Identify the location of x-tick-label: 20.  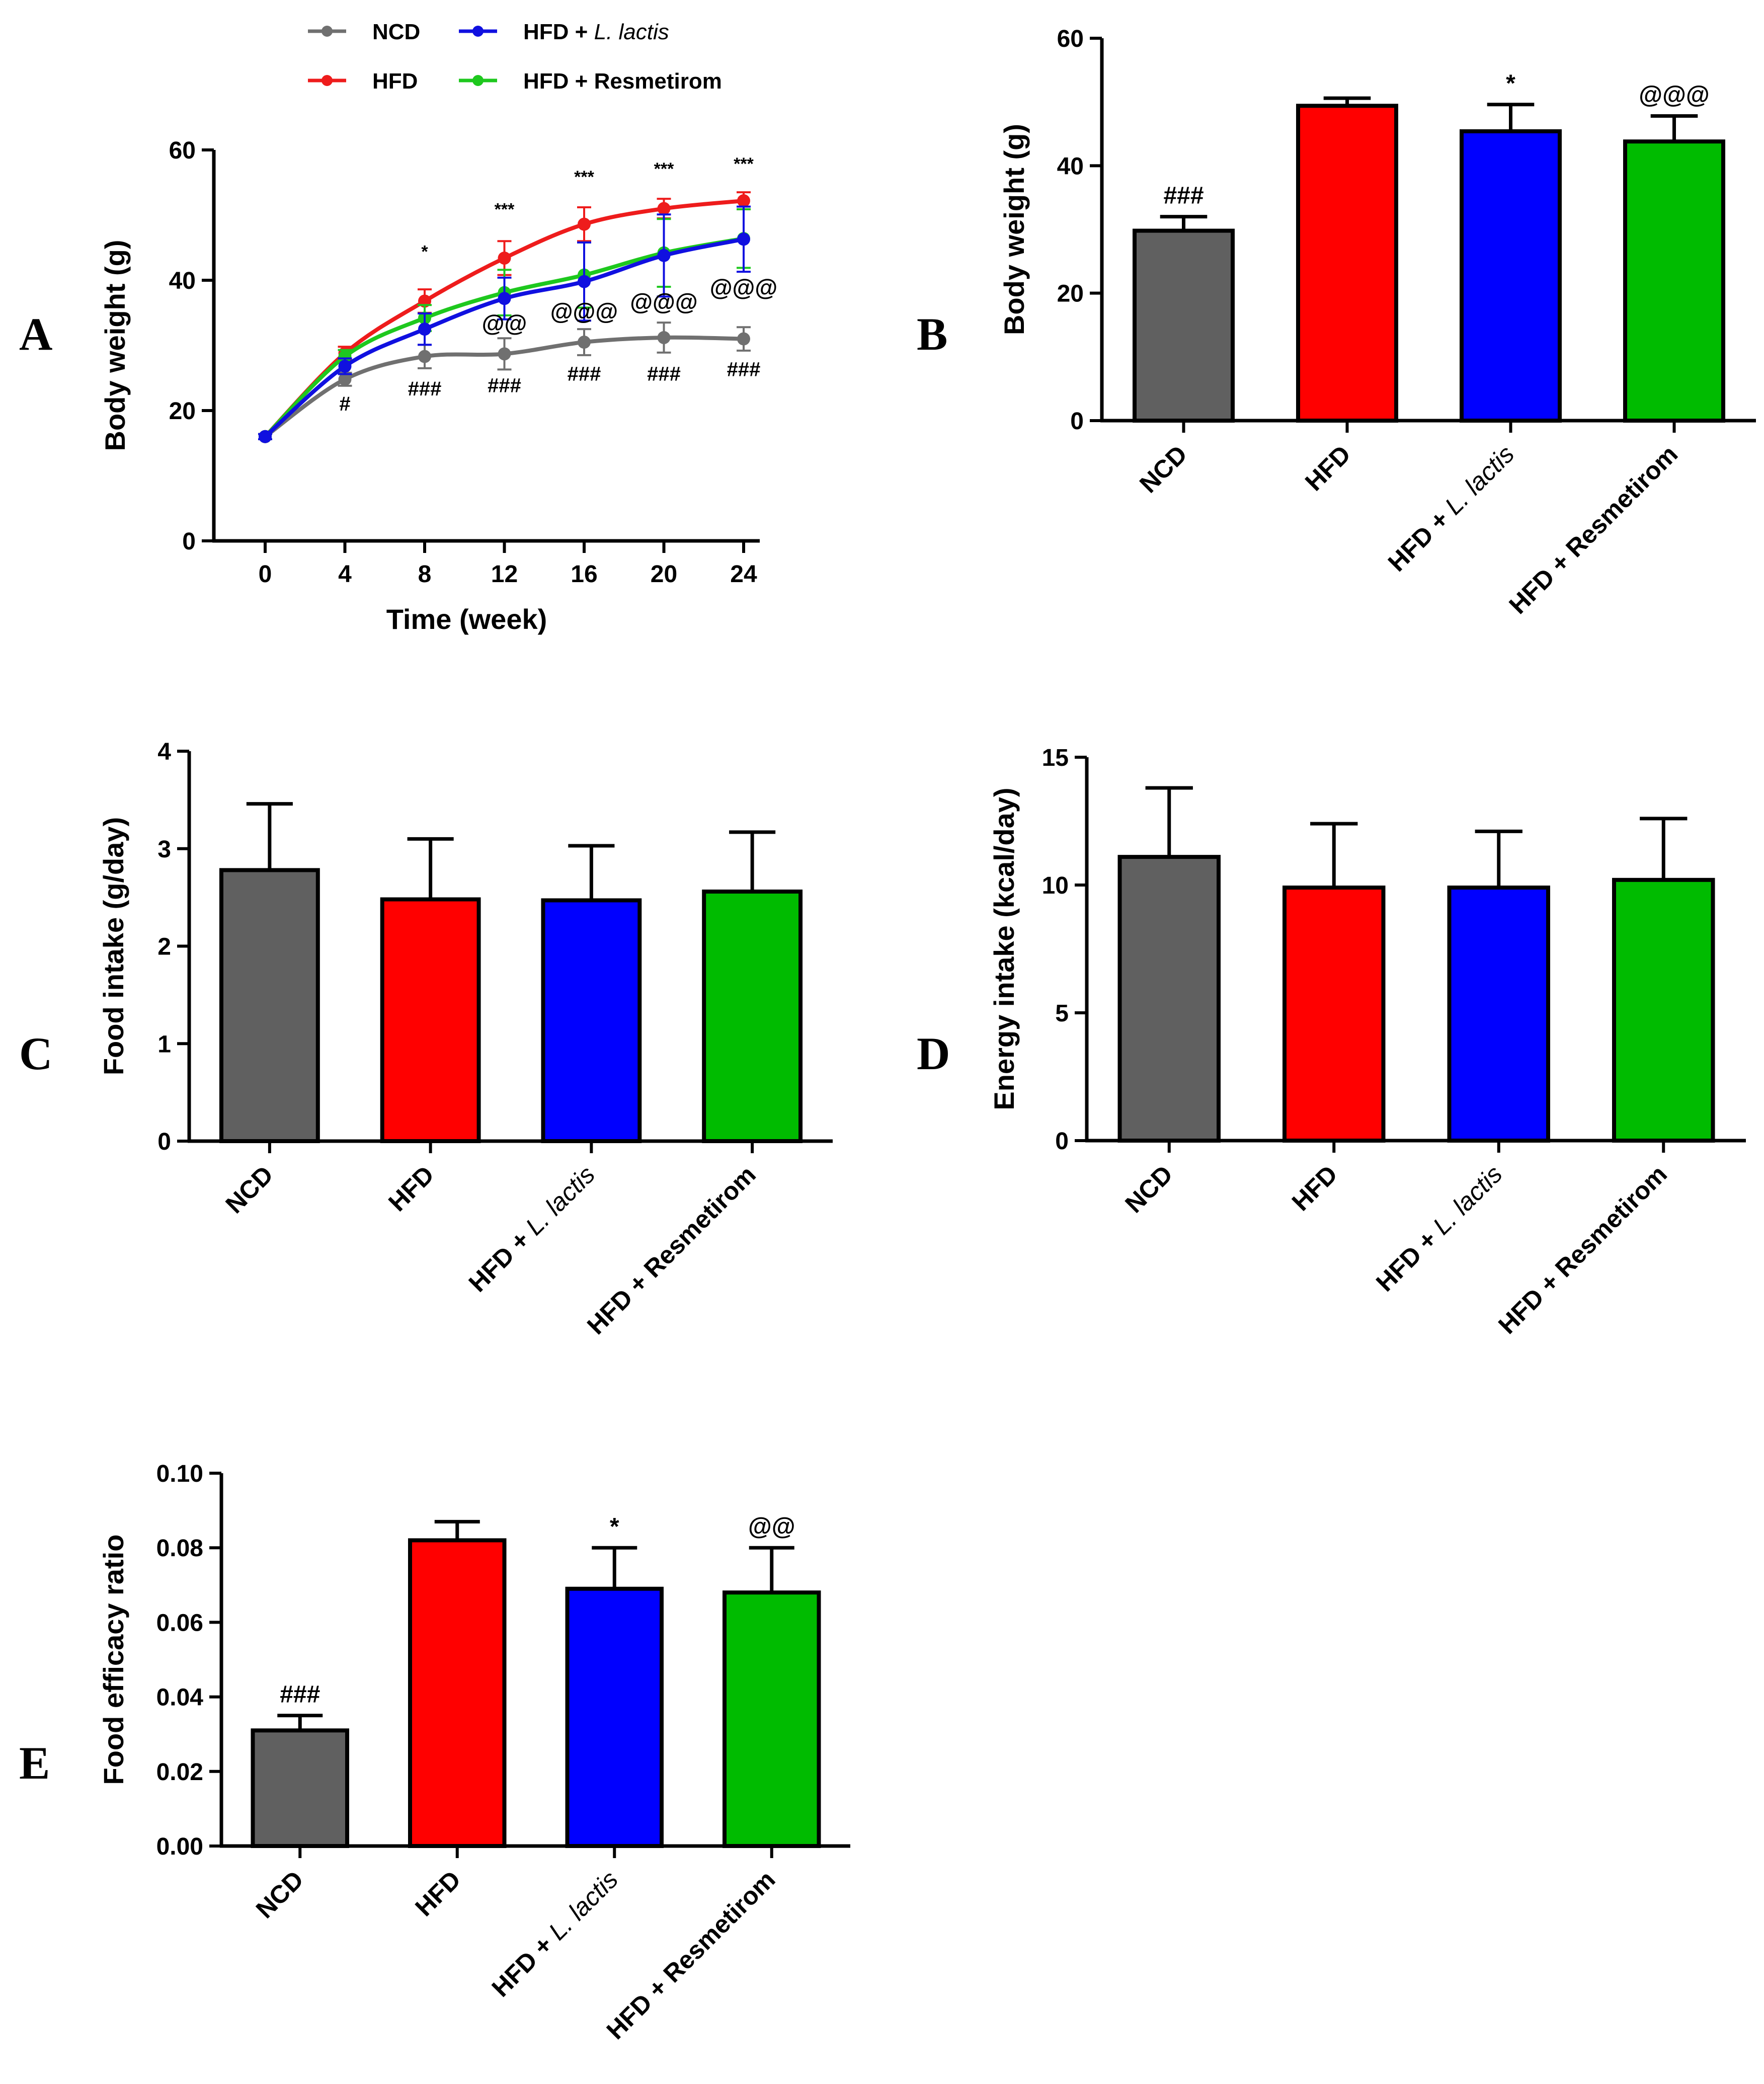
(664, 574).